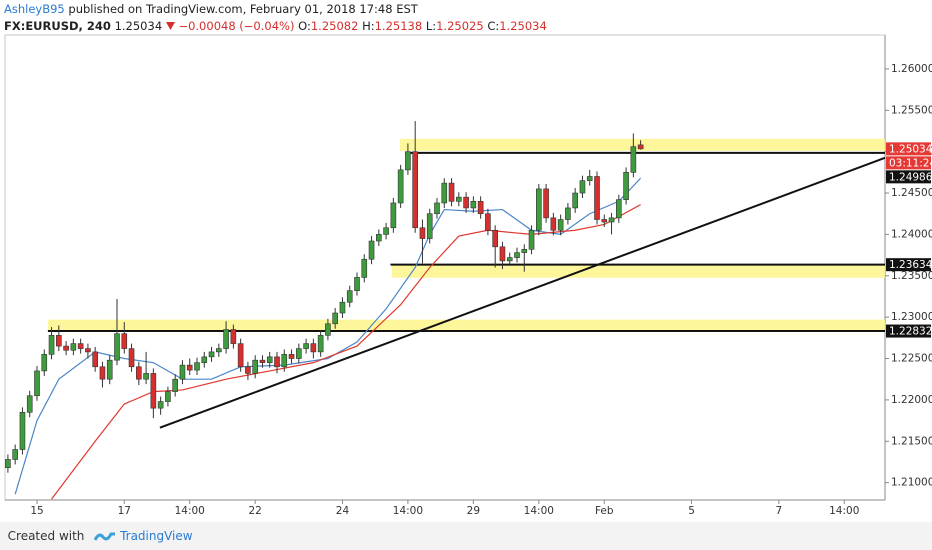 This screenshot has height=550, width=932. Describe the element at coordinates (910, 149) in the screenshot. I see `last-price-label: 1.25034` at that location.